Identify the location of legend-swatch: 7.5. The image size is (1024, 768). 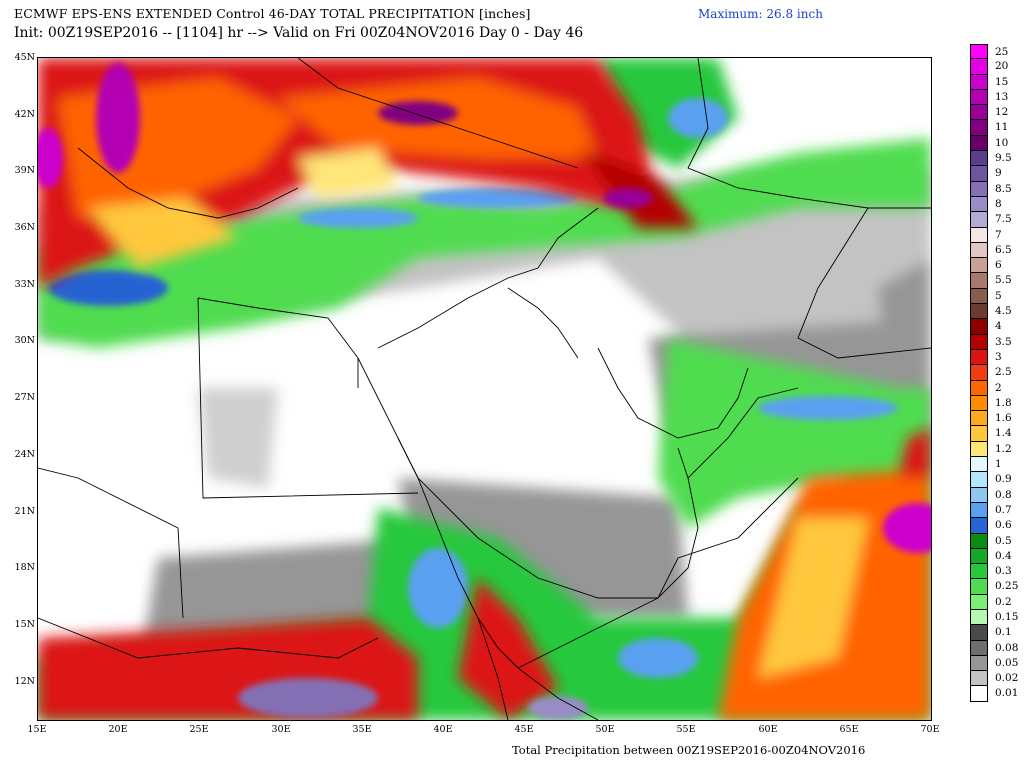
(991, 220).